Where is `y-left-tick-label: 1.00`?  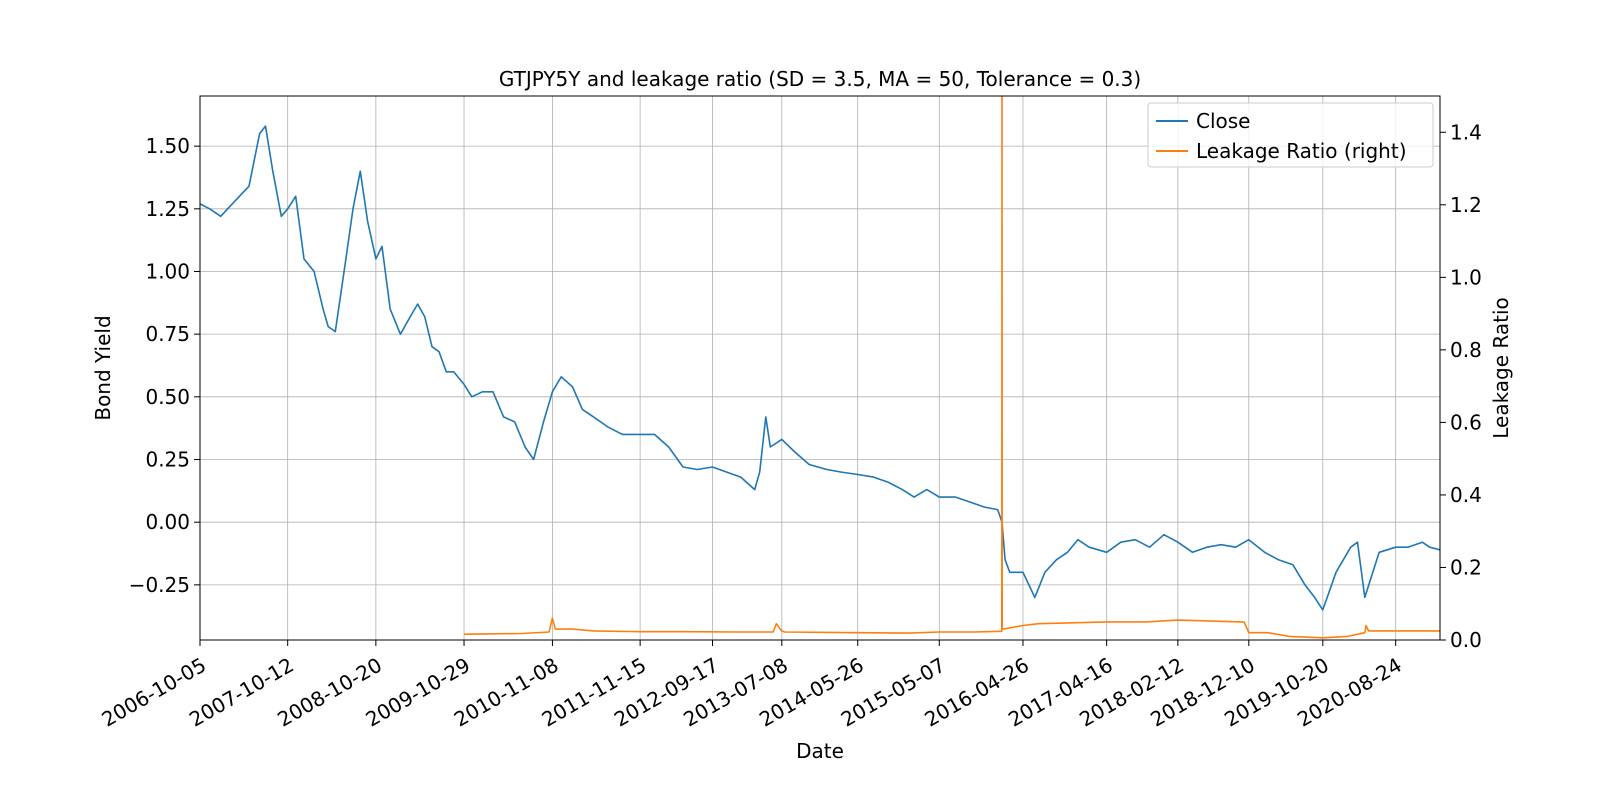
y-left-tick-label: 1.00 is located at coordinates (167, 271).